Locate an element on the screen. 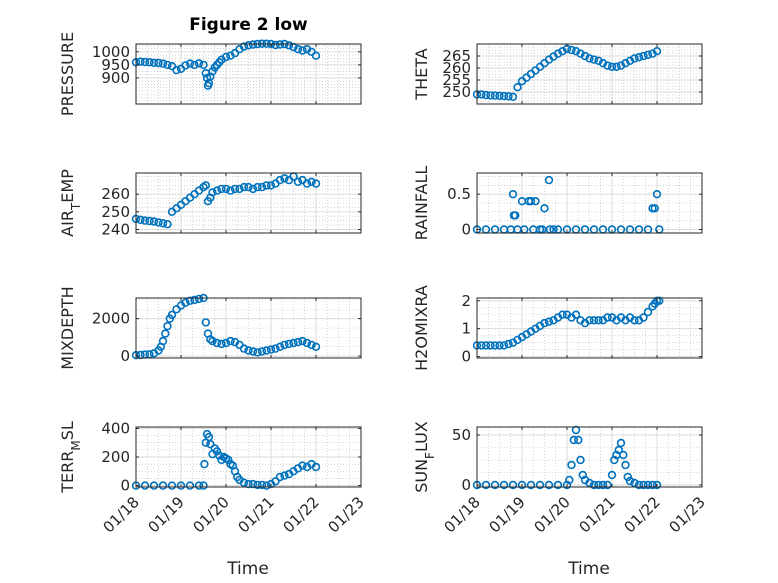 This screenshot has height=583, width=778. x-tick-label: 01/23 is located at coordinates (687, 514).